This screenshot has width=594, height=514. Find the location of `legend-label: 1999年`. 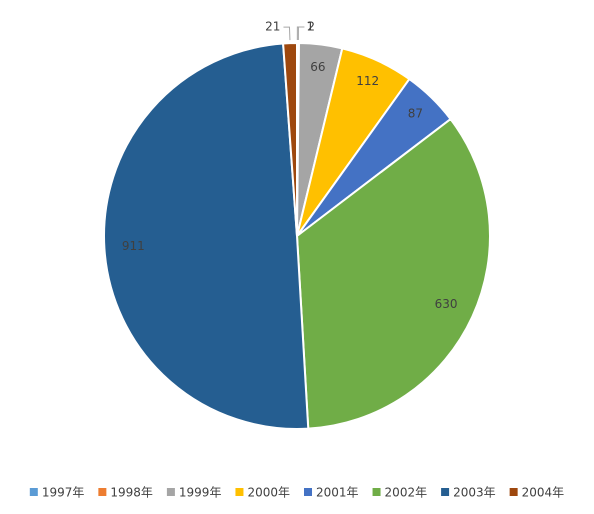

legend-label: 1999年 is located at coordinates (200, 493).